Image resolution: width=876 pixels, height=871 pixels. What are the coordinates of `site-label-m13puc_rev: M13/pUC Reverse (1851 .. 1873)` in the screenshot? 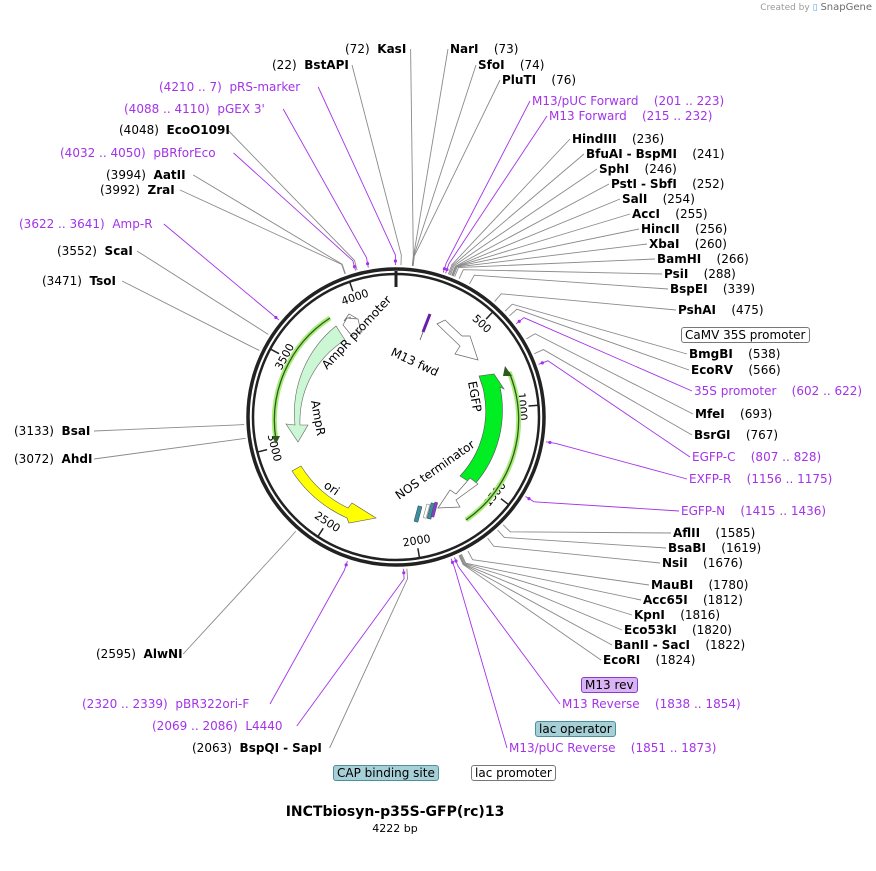 It's located at (612, 748).